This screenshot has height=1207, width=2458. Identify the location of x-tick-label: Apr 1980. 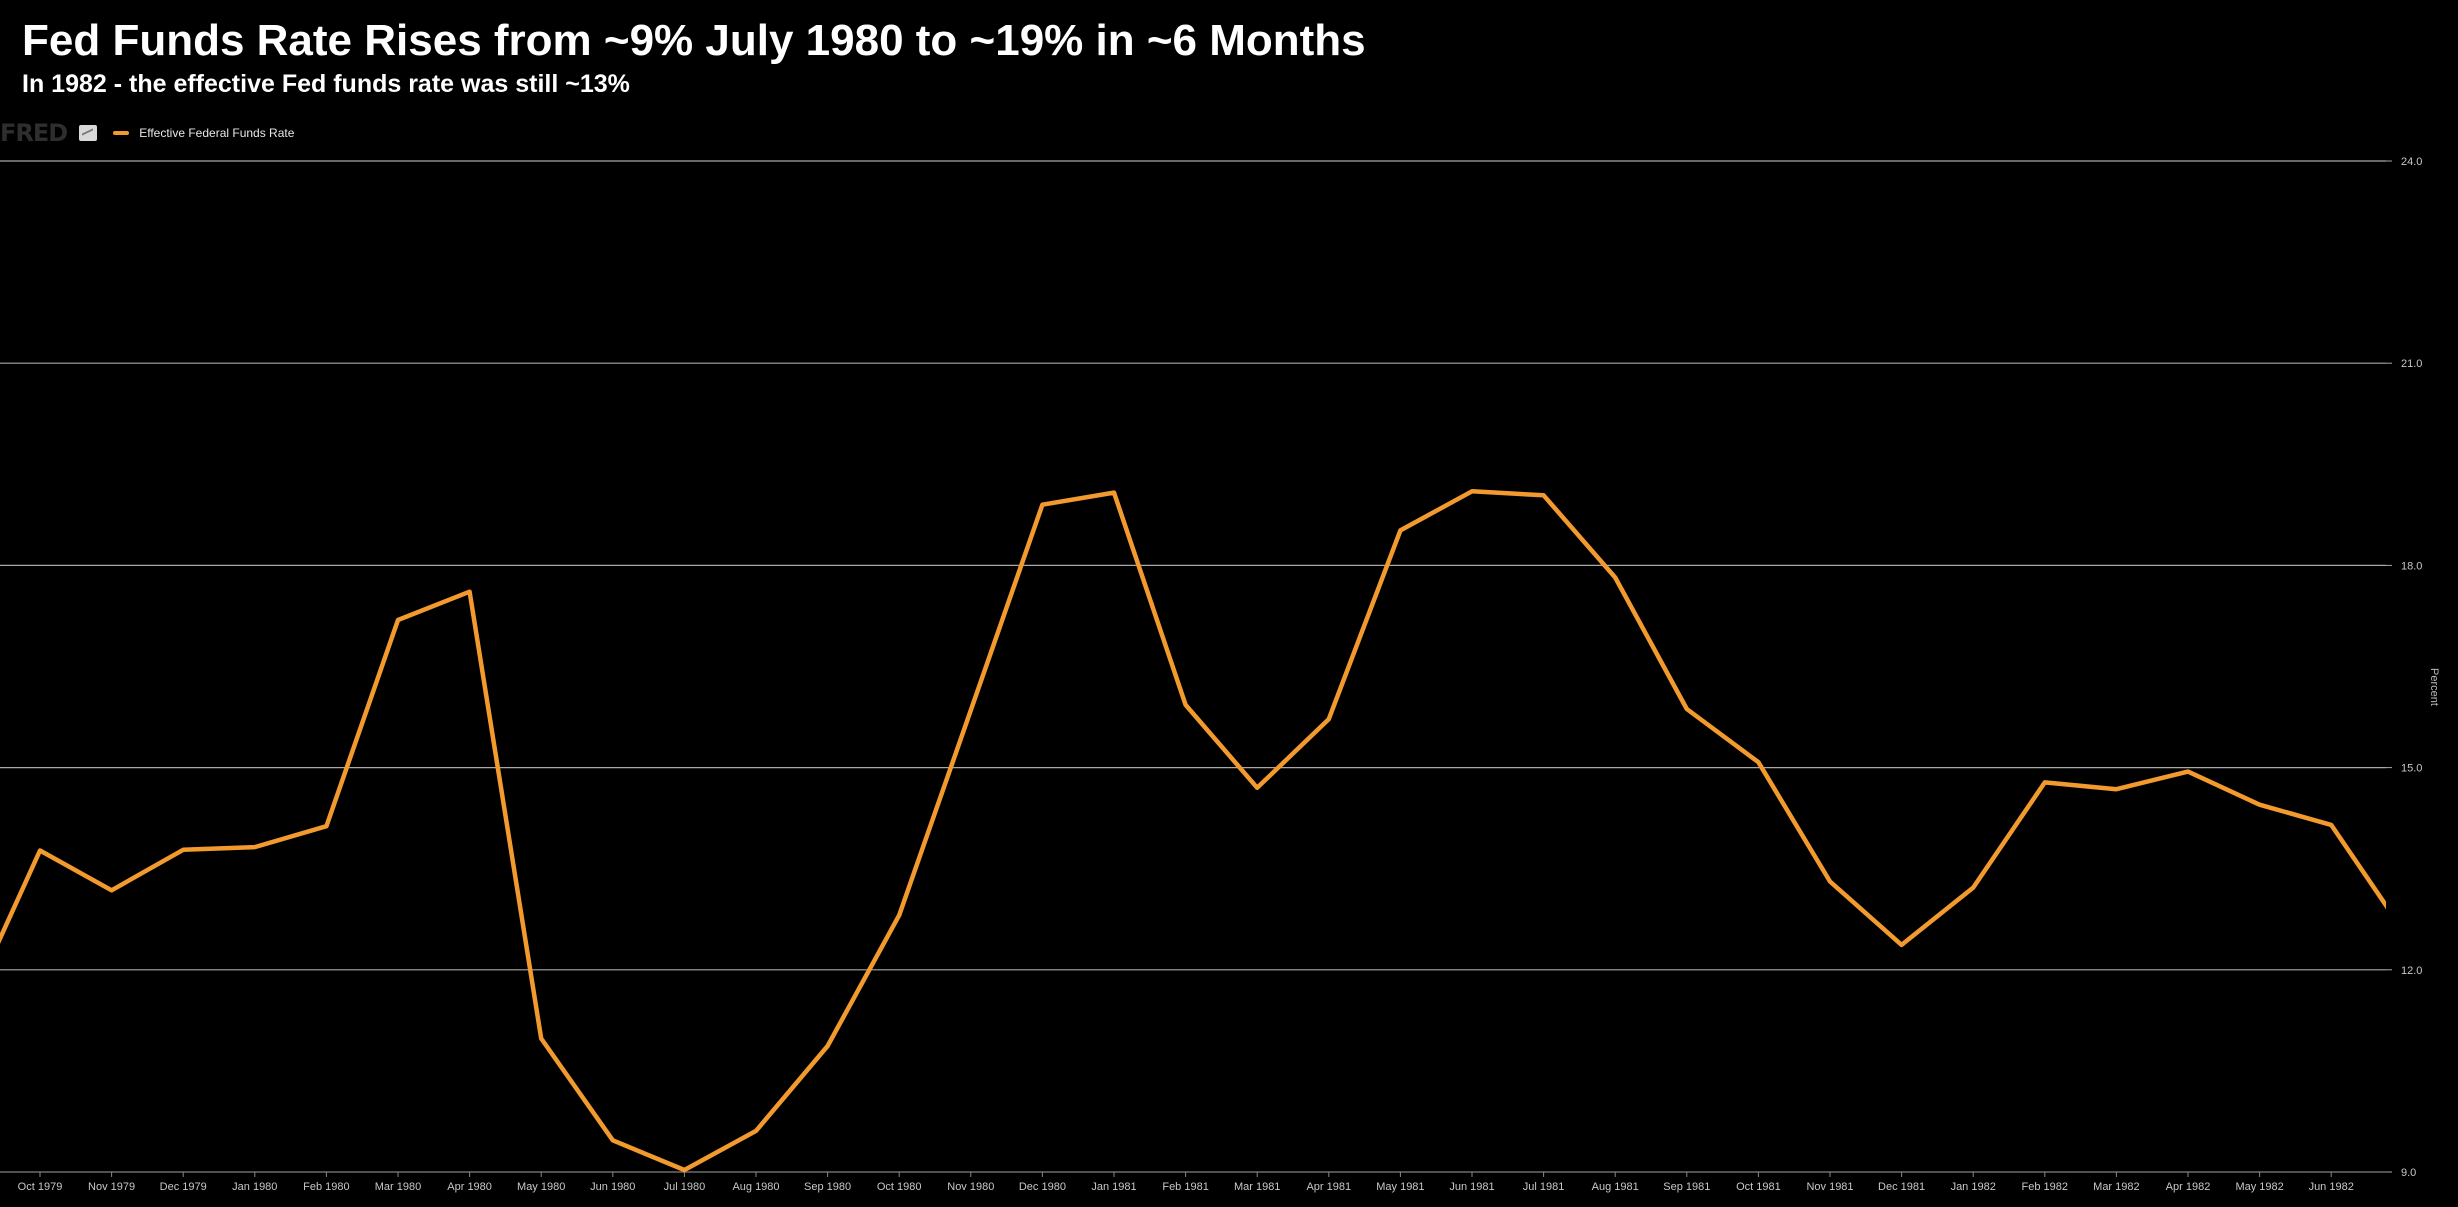
(469, 1187).